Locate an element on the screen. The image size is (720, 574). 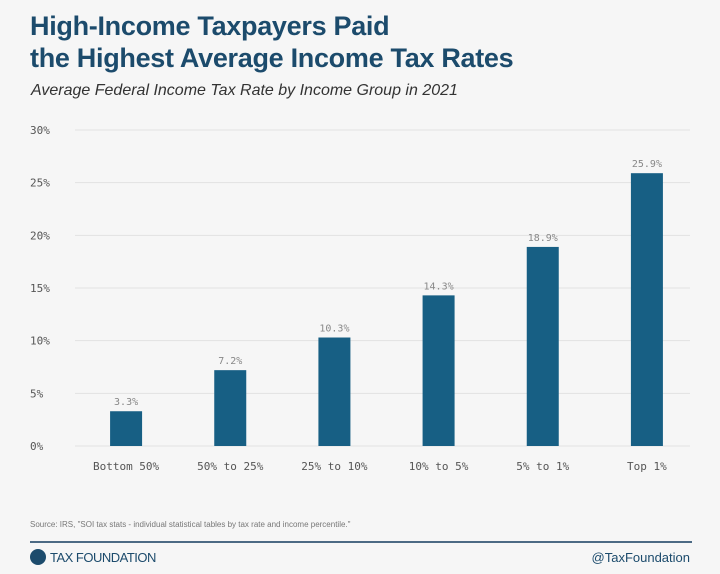
tax-foundation-logo: TAX FOUNDATION is located at coordinates (93, 557).